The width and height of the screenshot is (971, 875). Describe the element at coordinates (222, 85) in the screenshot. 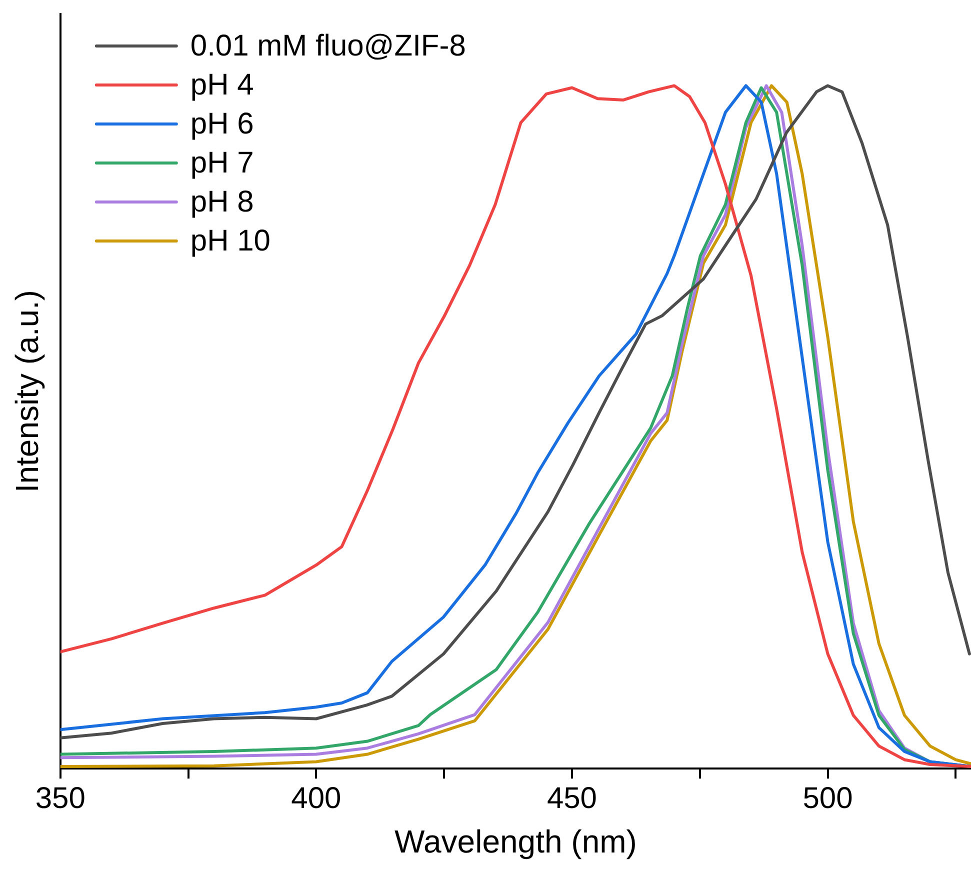

I see `legend-label: pH 4` at that location.